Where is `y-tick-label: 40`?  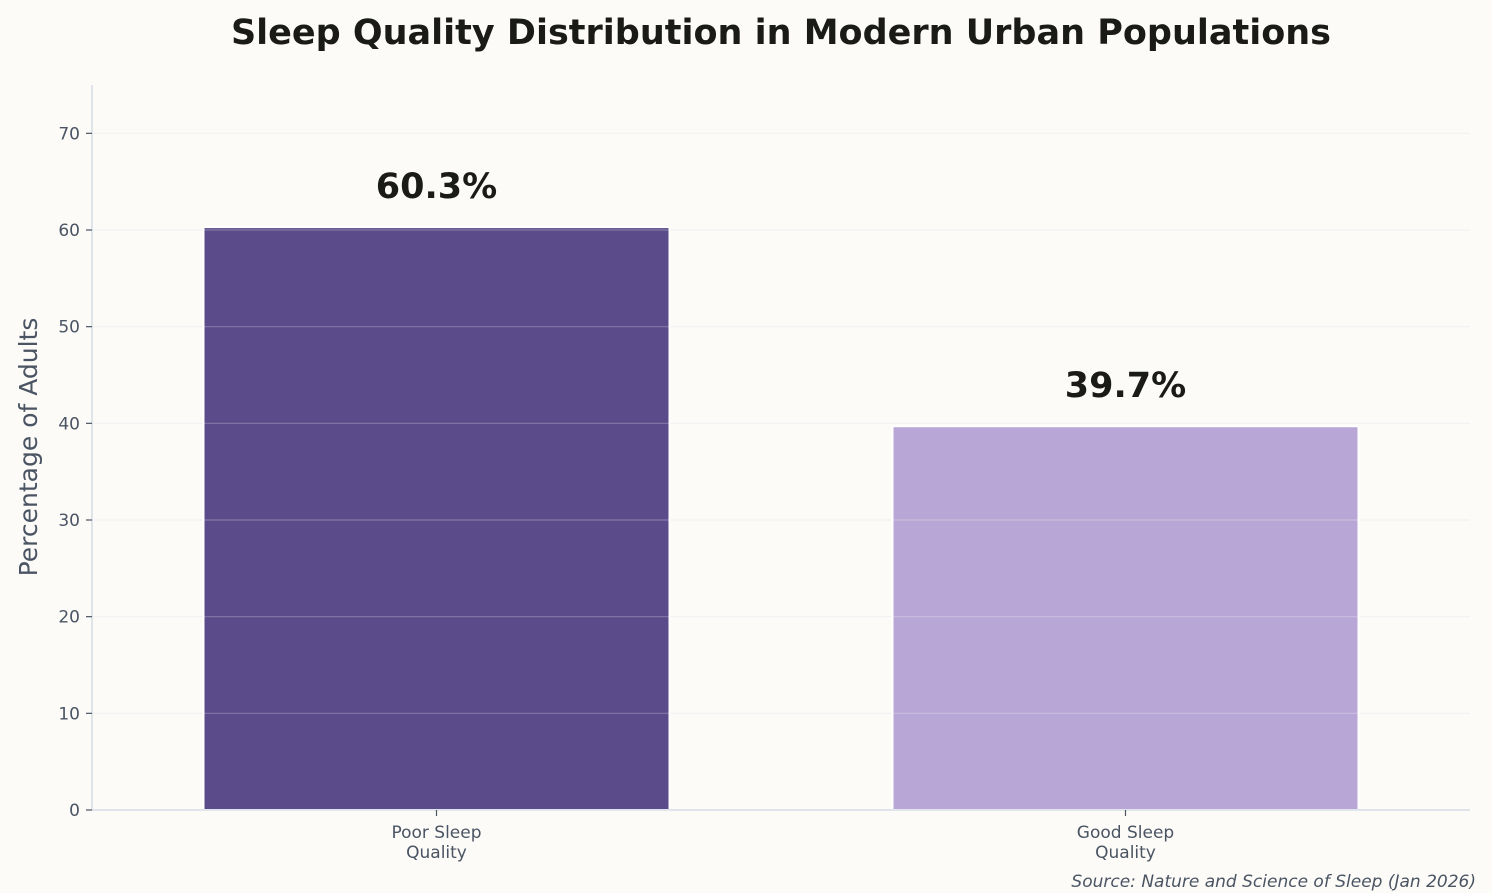
y-tick-label: 40 is located at coordinates (69, 424).